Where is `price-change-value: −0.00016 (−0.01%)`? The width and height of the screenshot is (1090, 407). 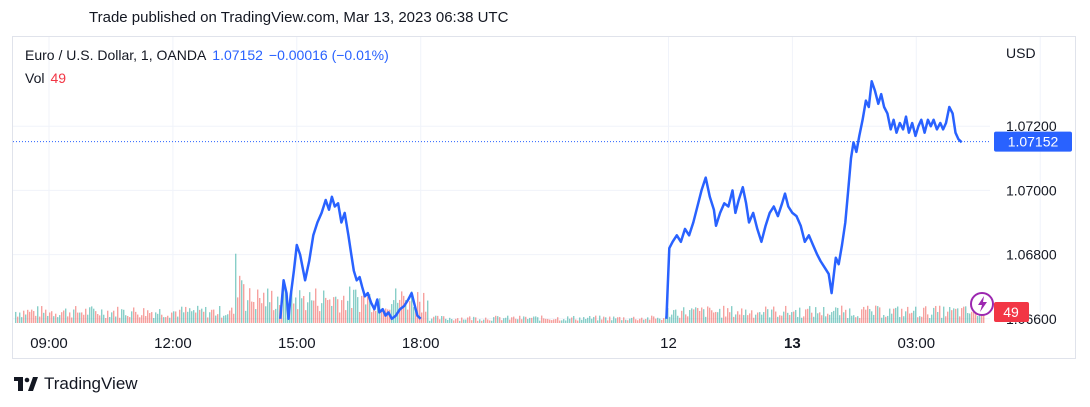
price-change-value: −0.00016 (−0.01%) is located at coordinates (328, 55).